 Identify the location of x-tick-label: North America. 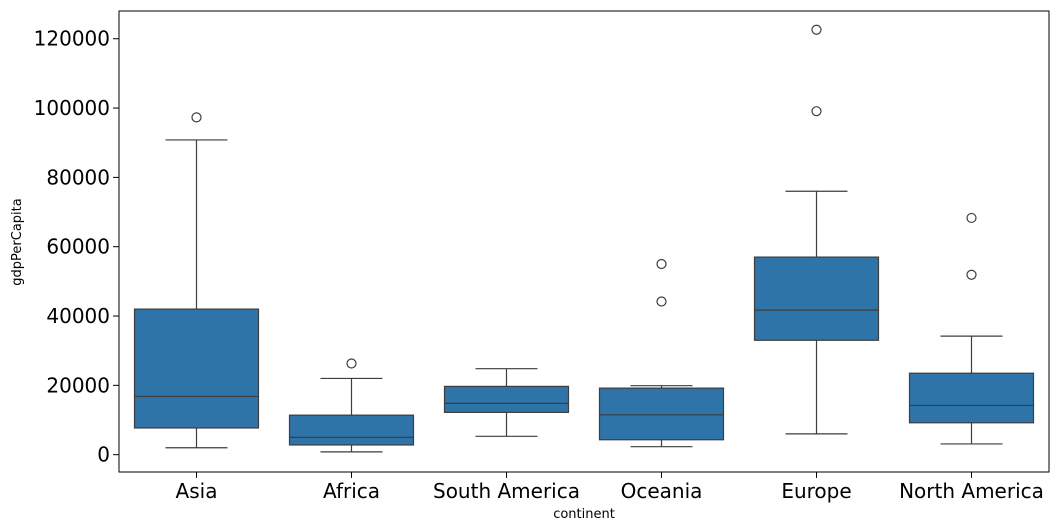
(971, 491).